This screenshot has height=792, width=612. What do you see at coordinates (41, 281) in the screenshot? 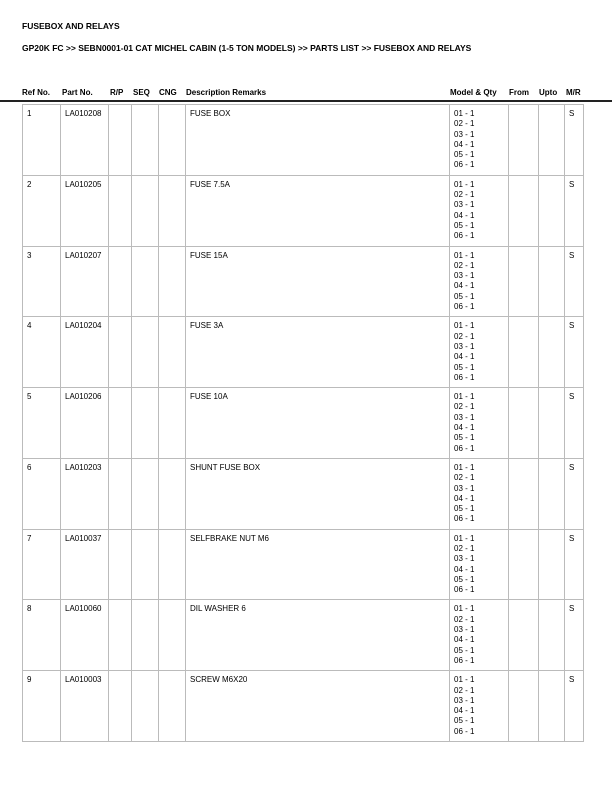
I see `ref-no: 3` at bounding box center [41, 281].